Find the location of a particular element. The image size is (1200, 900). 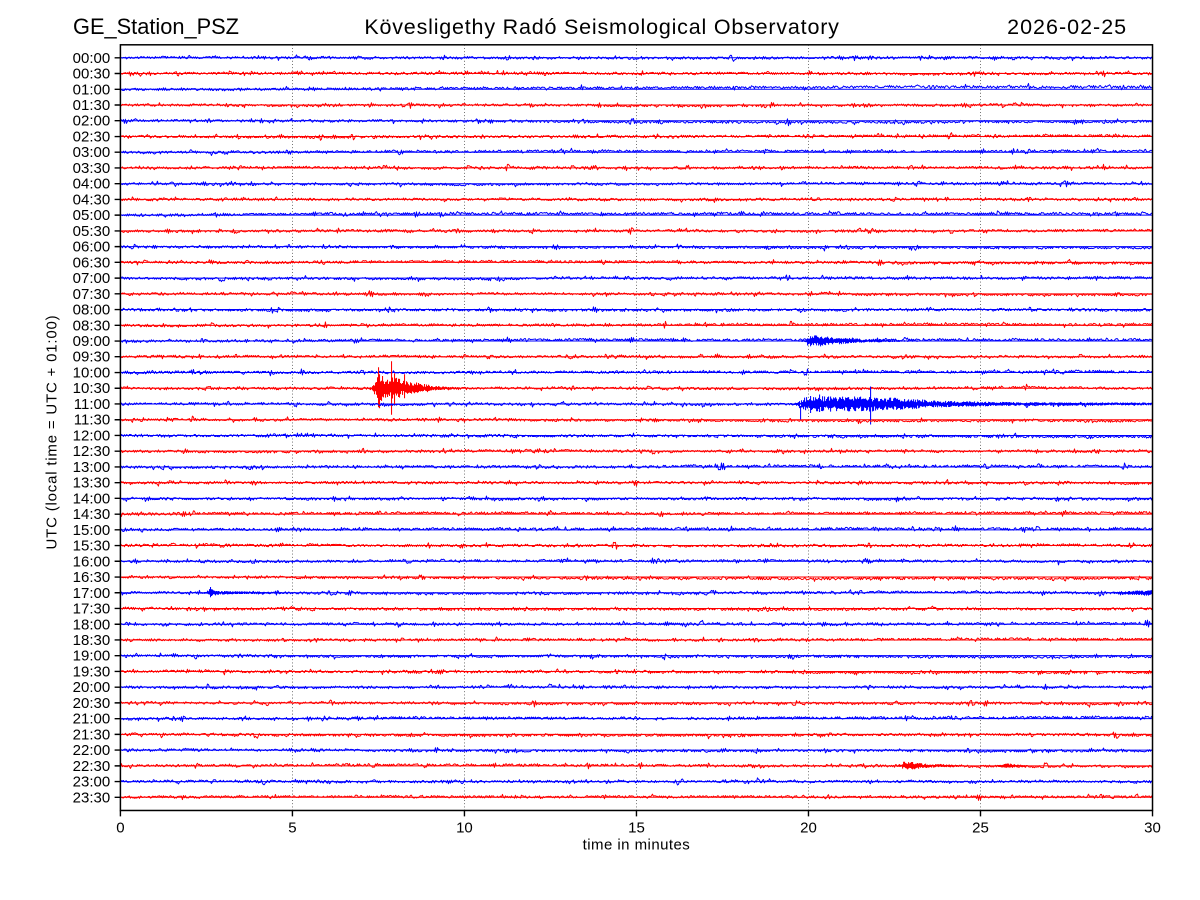

svg-text: 20 is located at coordinates (808, 828).